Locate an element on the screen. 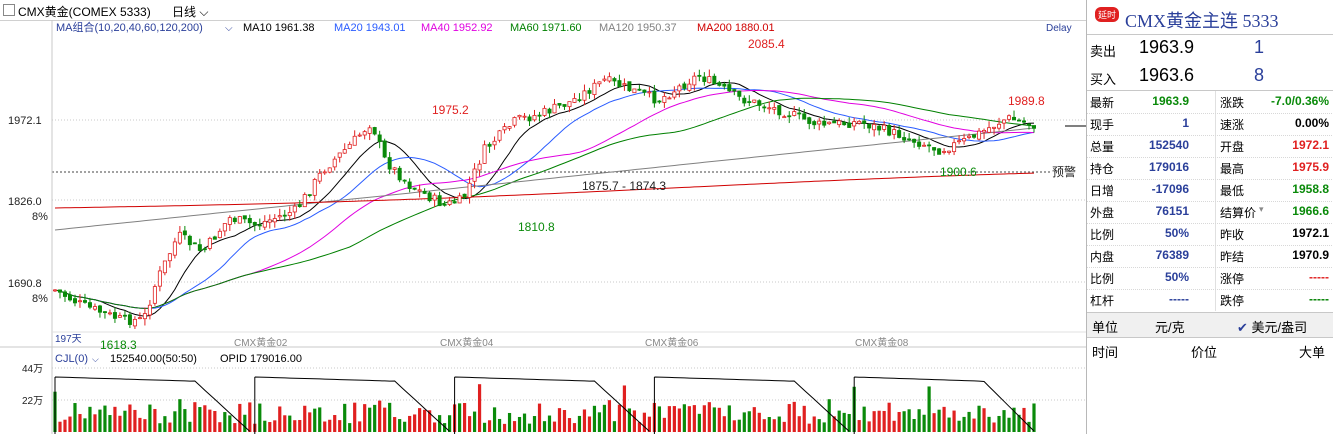  volume-tick: 22万 is located at coordinates (32, 401).